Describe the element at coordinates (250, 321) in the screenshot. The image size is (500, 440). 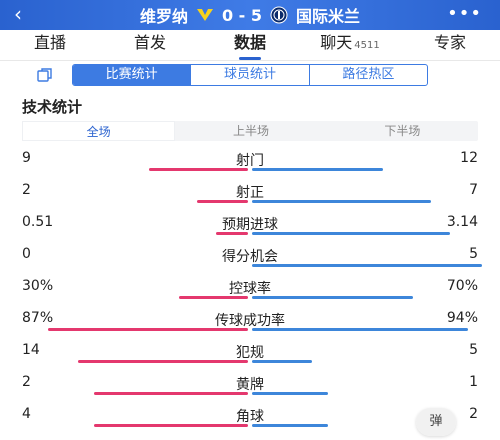
I see `stat-name: 传球成功率` at that location.